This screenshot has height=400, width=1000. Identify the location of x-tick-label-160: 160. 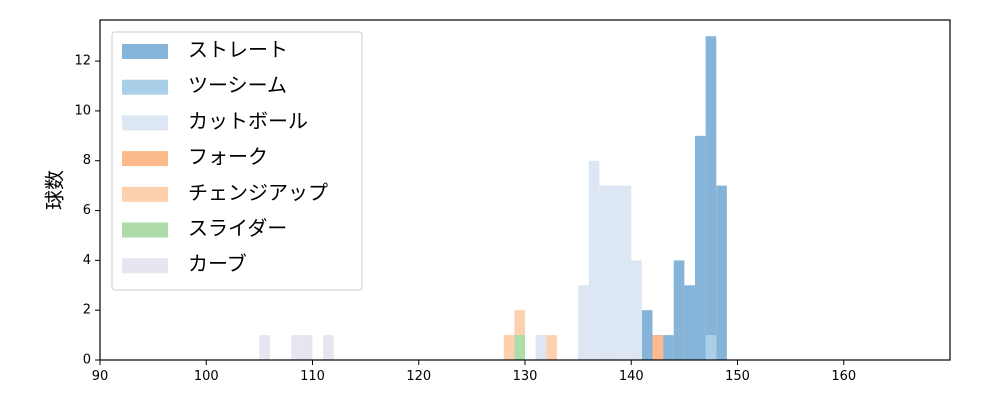
(843, 376).